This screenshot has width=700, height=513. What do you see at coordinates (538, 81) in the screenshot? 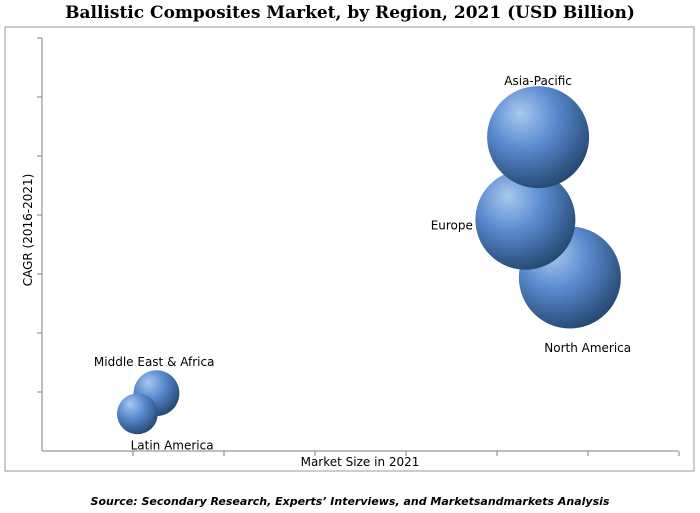
I see `bubble-label: Asia-Pacific` at bounding box center [538, 81].